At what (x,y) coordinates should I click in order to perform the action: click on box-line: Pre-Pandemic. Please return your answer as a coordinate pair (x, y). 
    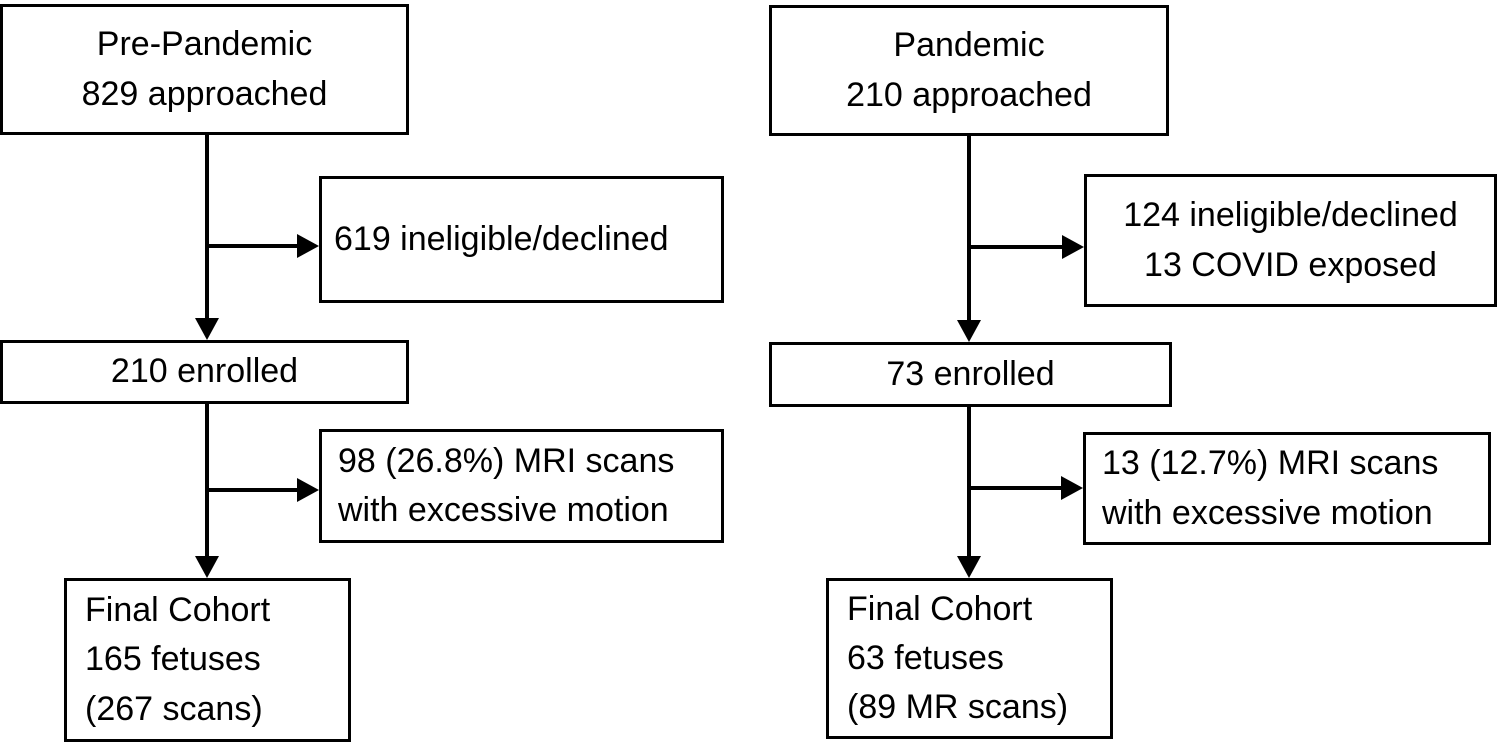
    Looking at the image, I should click on (204, 44).